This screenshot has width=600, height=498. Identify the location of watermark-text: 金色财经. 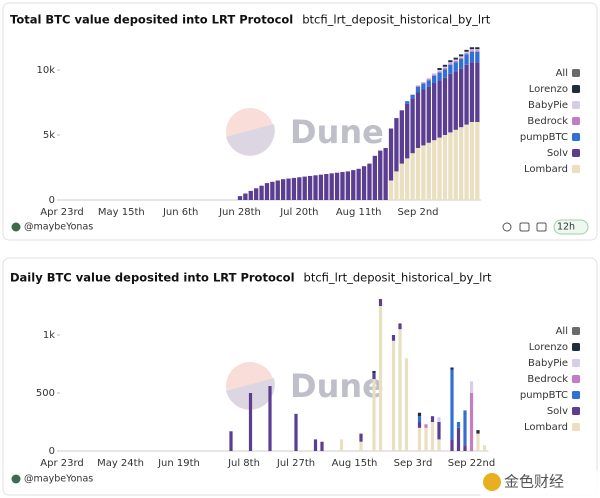
(534, 482).